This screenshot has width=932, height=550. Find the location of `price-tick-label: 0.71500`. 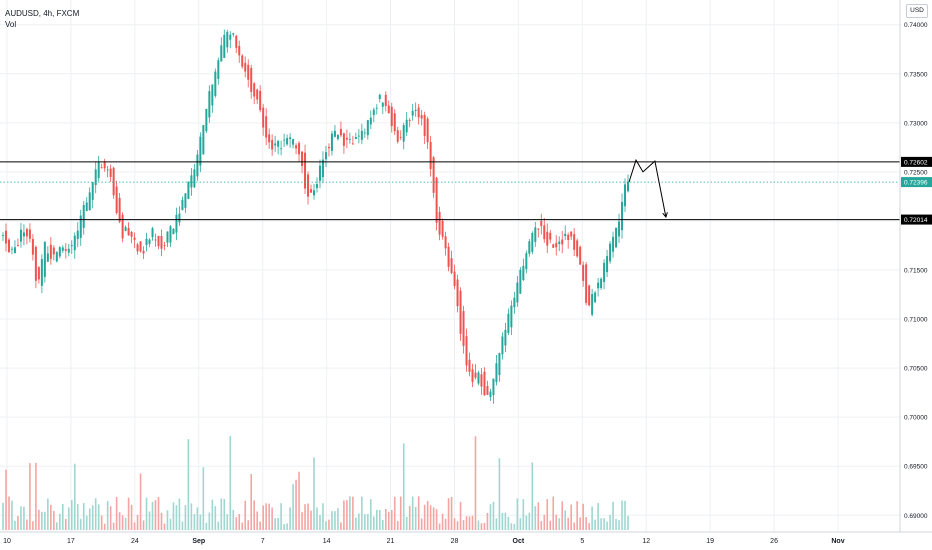

price-tick-label: 0.71500 is located at coordinates (916, 271).